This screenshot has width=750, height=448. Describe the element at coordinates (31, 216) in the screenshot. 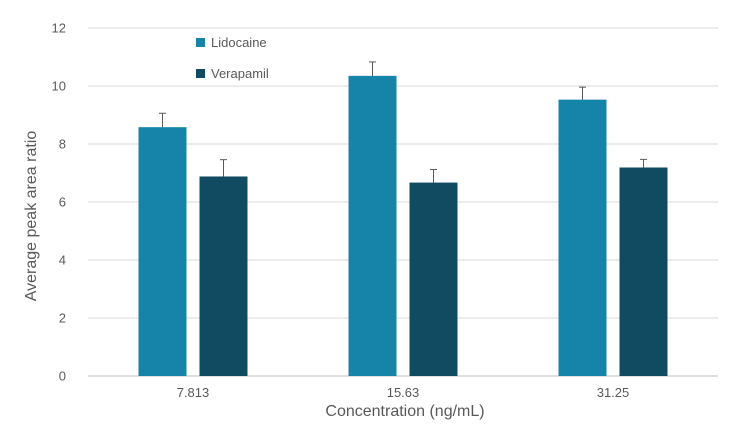

I see `y-axis-title: Average peak area ratio` at that location.